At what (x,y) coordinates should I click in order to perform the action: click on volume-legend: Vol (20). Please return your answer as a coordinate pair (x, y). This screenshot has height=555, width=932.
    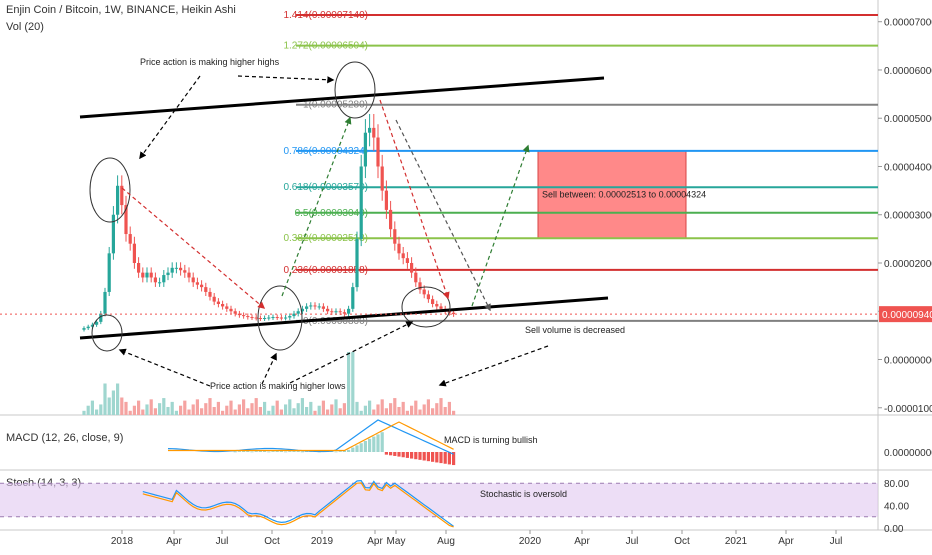
    Looking at the image, I should click on (25, 27).